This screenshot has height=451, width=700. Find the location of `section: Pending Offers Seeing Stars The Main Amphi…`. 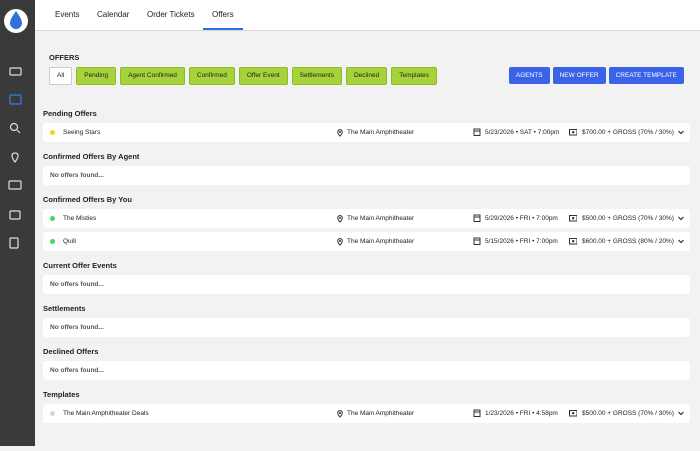

section: Pending Offers Seeing Stars The Main Amphi… is located at coordinates (366, 120).